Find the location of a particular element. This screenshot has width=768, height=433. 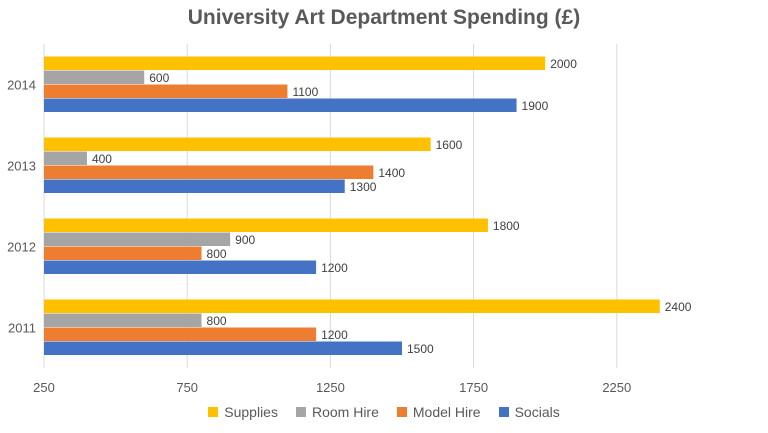

bar-socials-2014 is located at coordinates (280, 105).